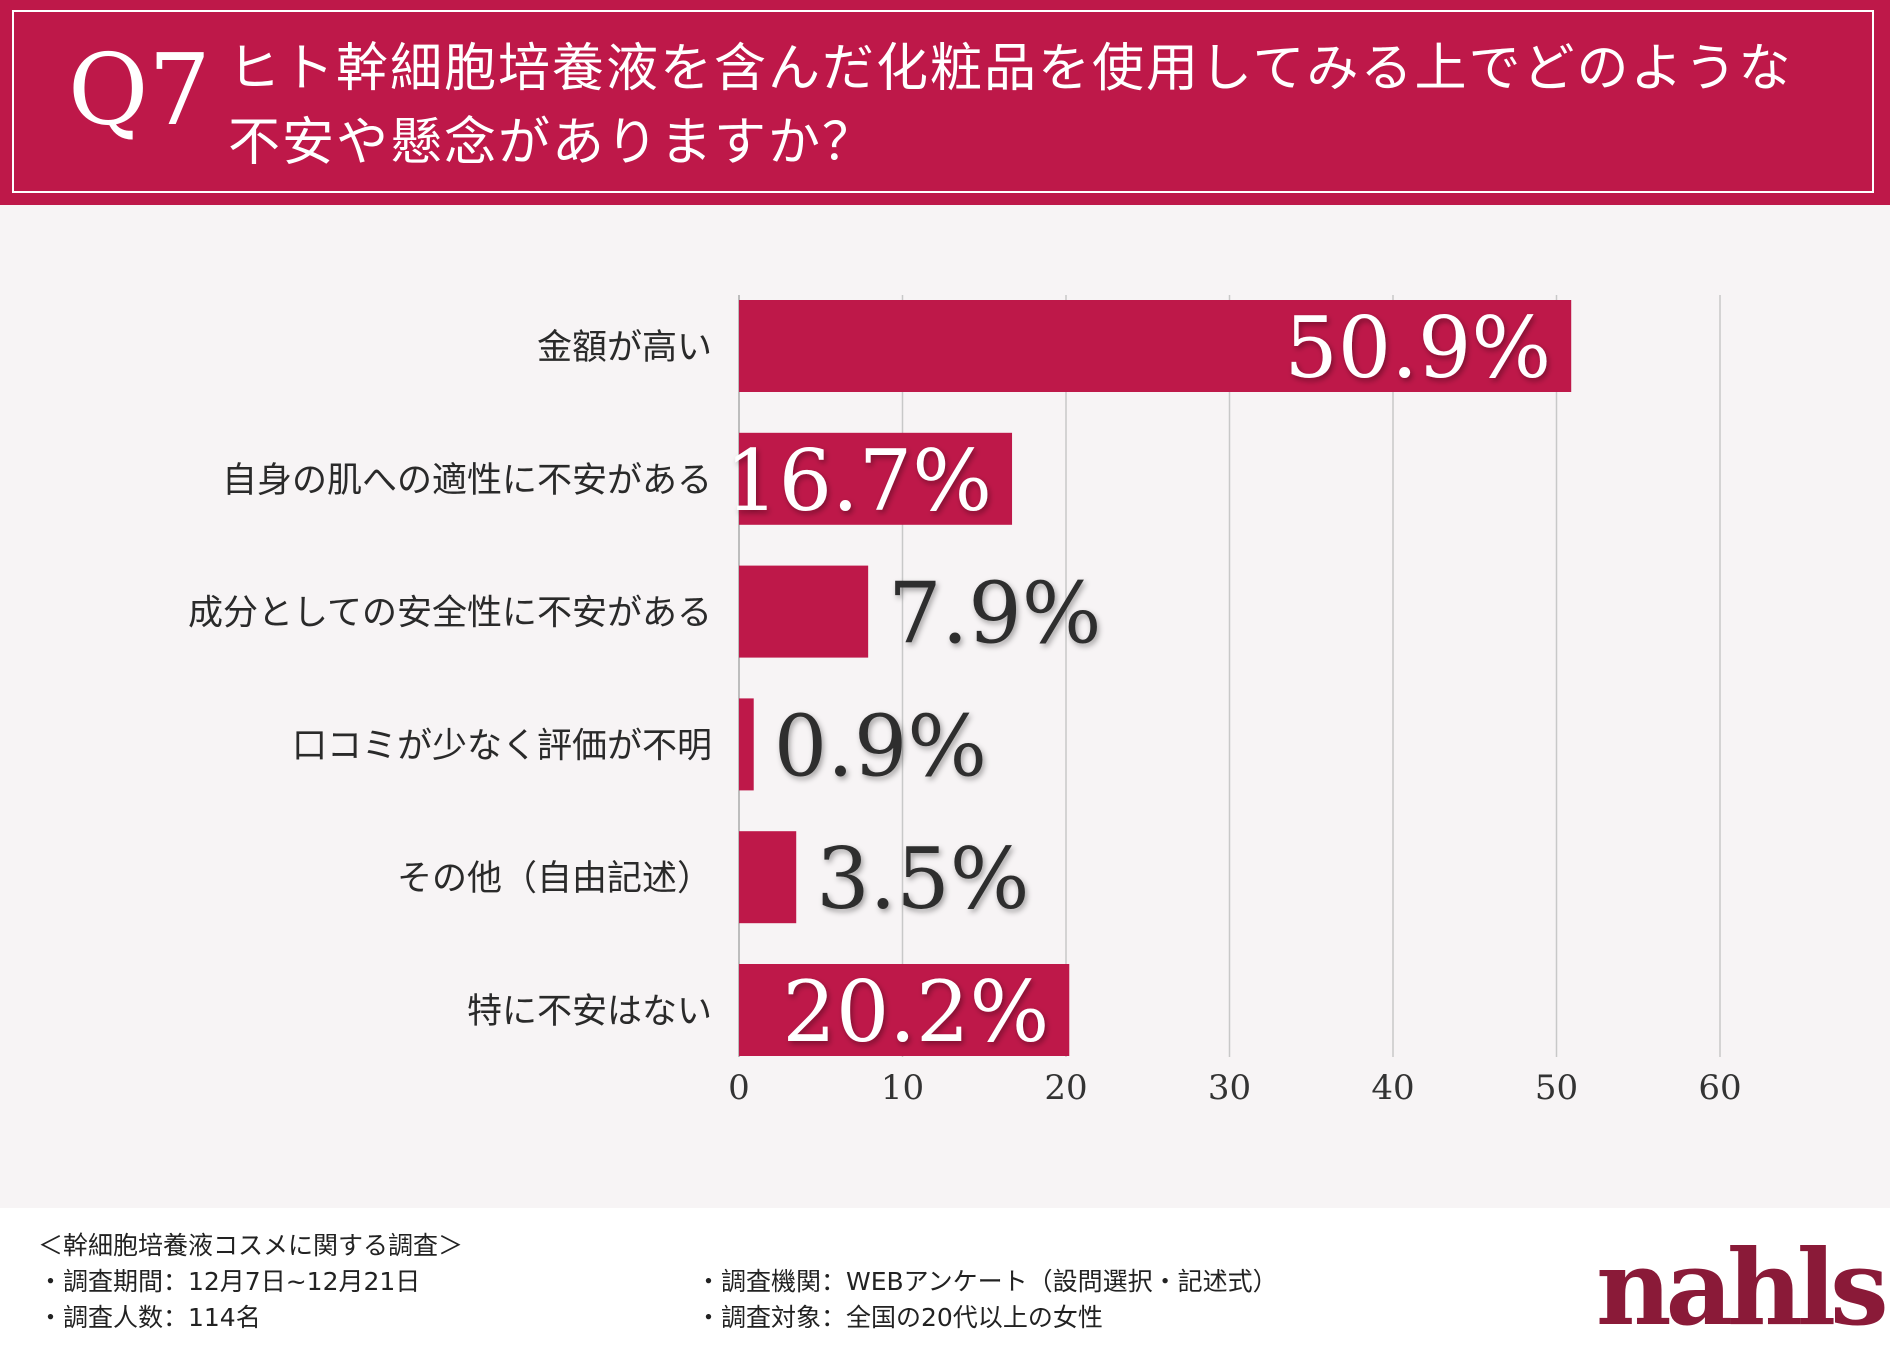 The width and height of the screenshot is (1890, 1350). Describe the element at coordinates (554, 879) in the screenshot. I see `category-label: その他（自由記述）` at that location.